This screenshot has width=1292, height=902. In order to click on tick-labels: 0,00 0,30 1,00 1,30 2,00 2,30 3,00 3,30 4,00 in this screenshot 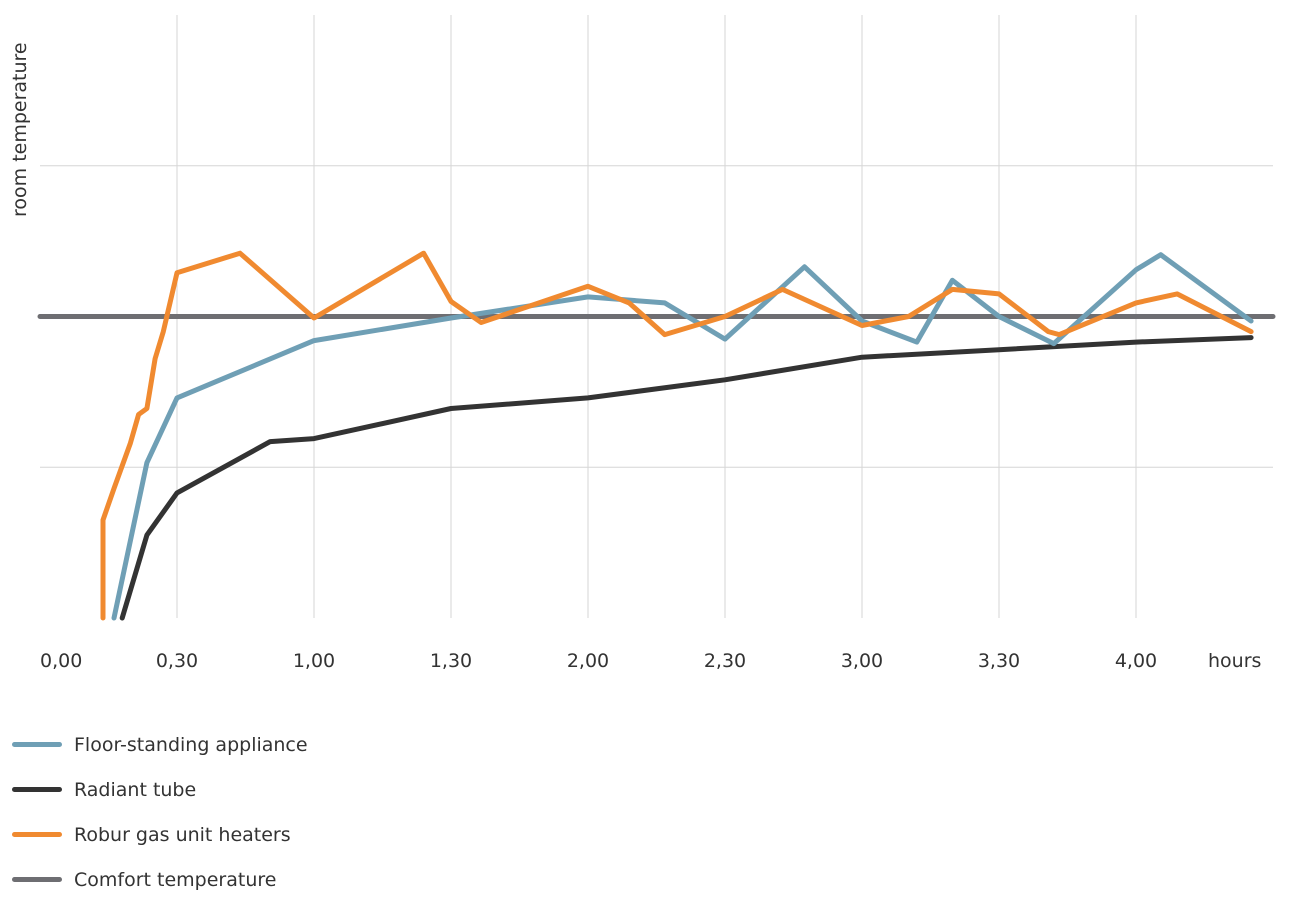, I will do `click(598, 661)`.